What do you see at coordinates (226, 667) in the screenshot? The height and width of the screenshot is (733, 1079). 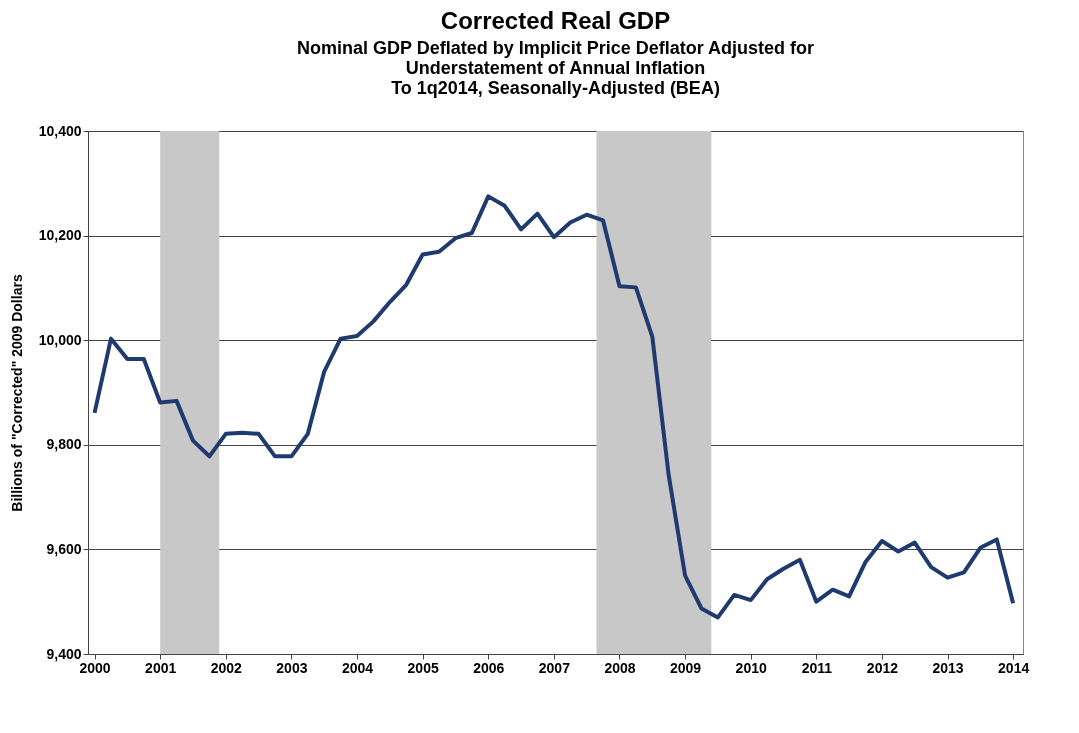 I see `x-tick-label: 2002` at bounding box center [226, 667].